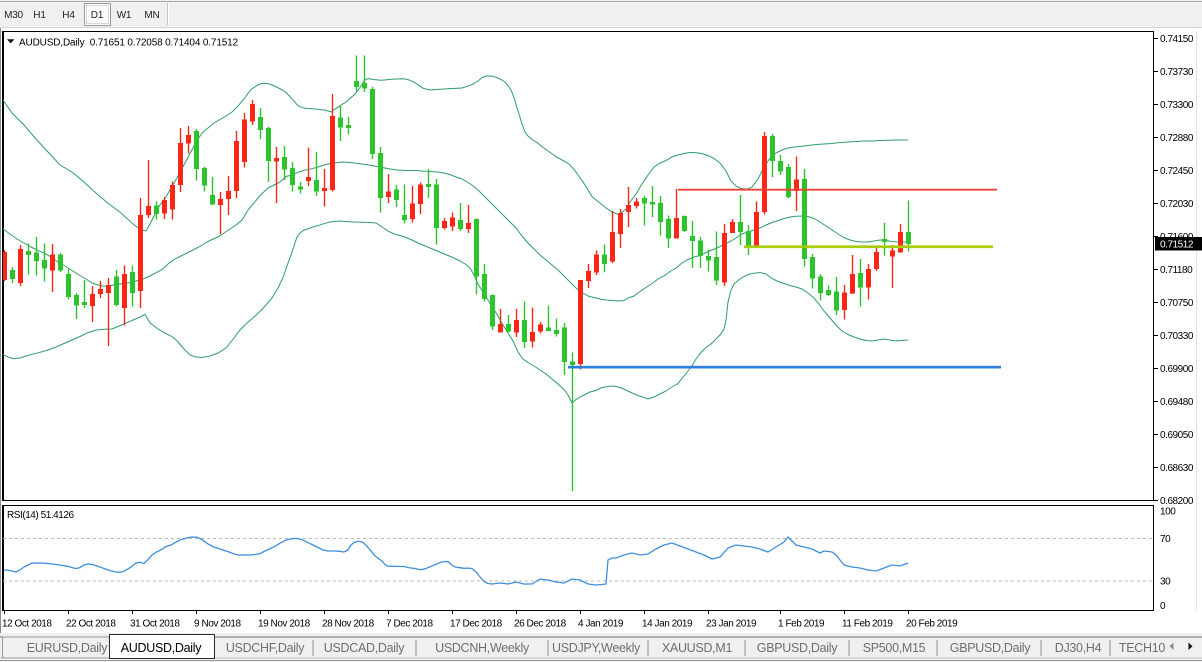  I want to click on svg-text: EURUSD,Daily, so click(67, 648).